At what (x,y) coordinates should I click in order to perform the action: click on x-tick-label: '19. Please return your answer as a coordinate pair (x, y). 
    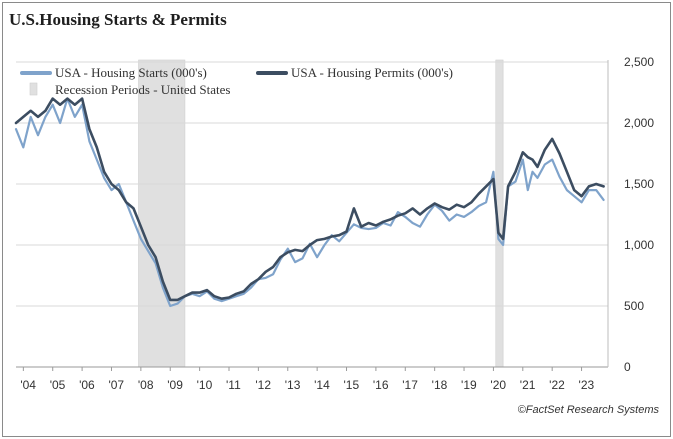
    Looking at the image, I should click on (469, 385).